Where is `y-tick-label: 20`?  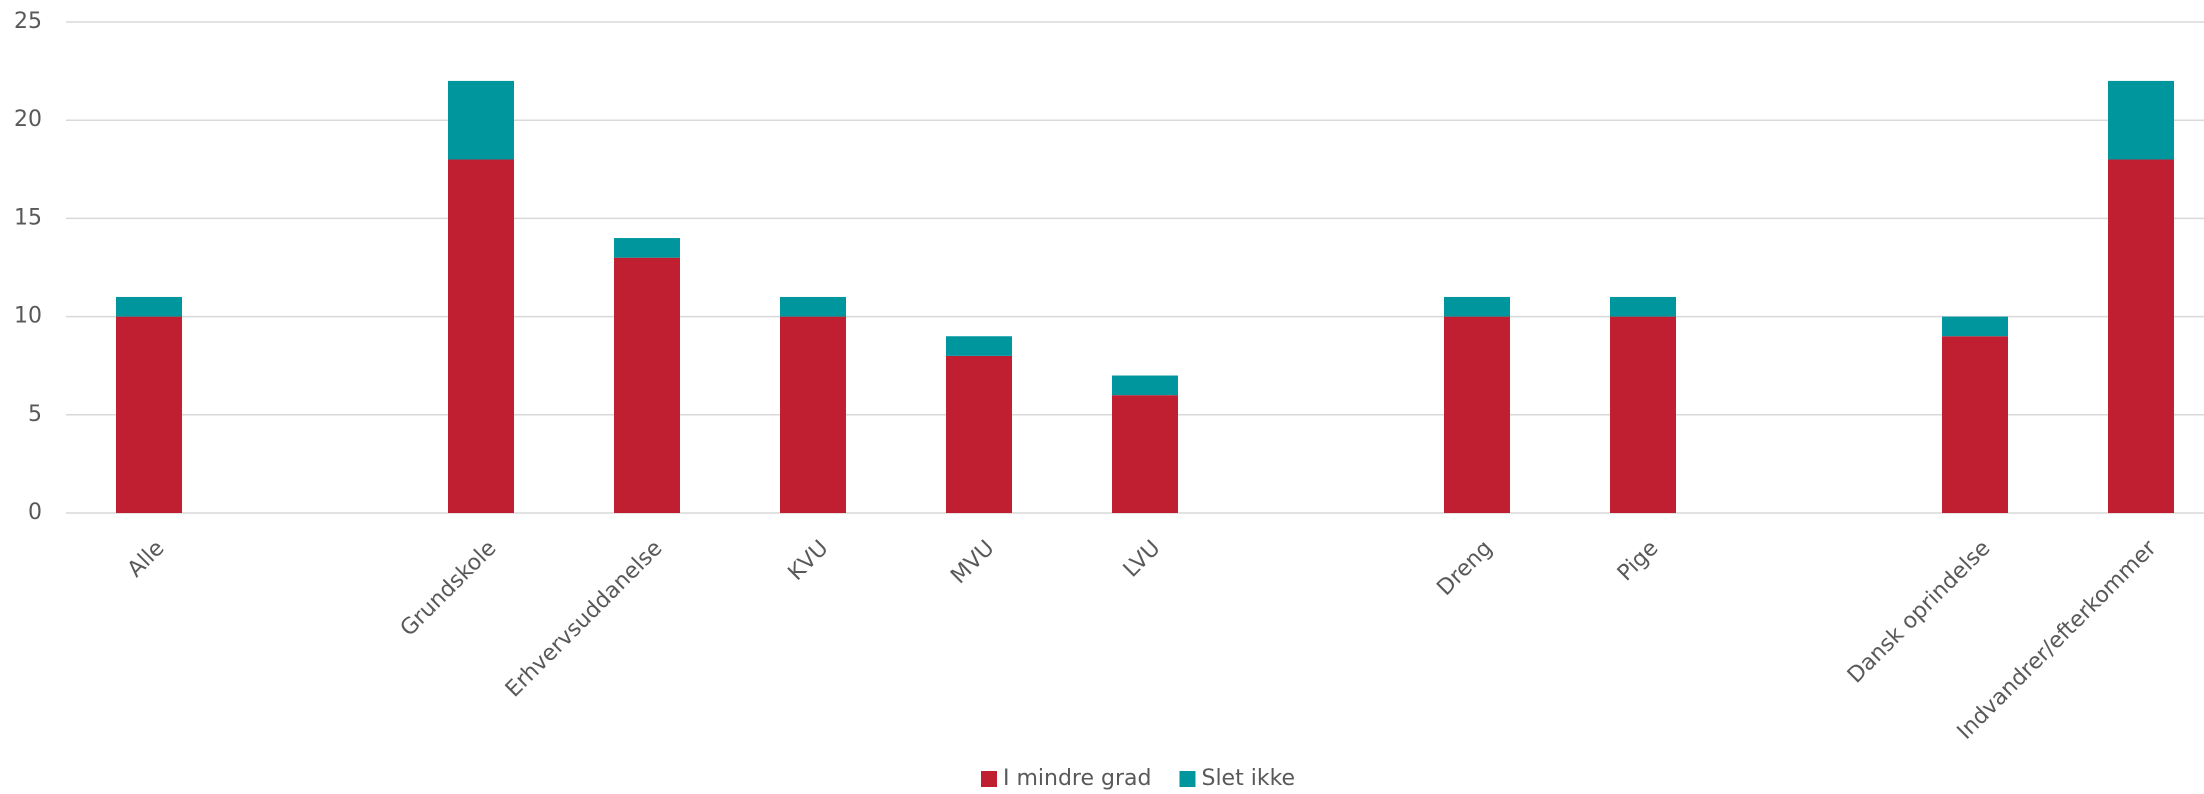 y-tick-label: 20 is located at coordinates (28, 119).